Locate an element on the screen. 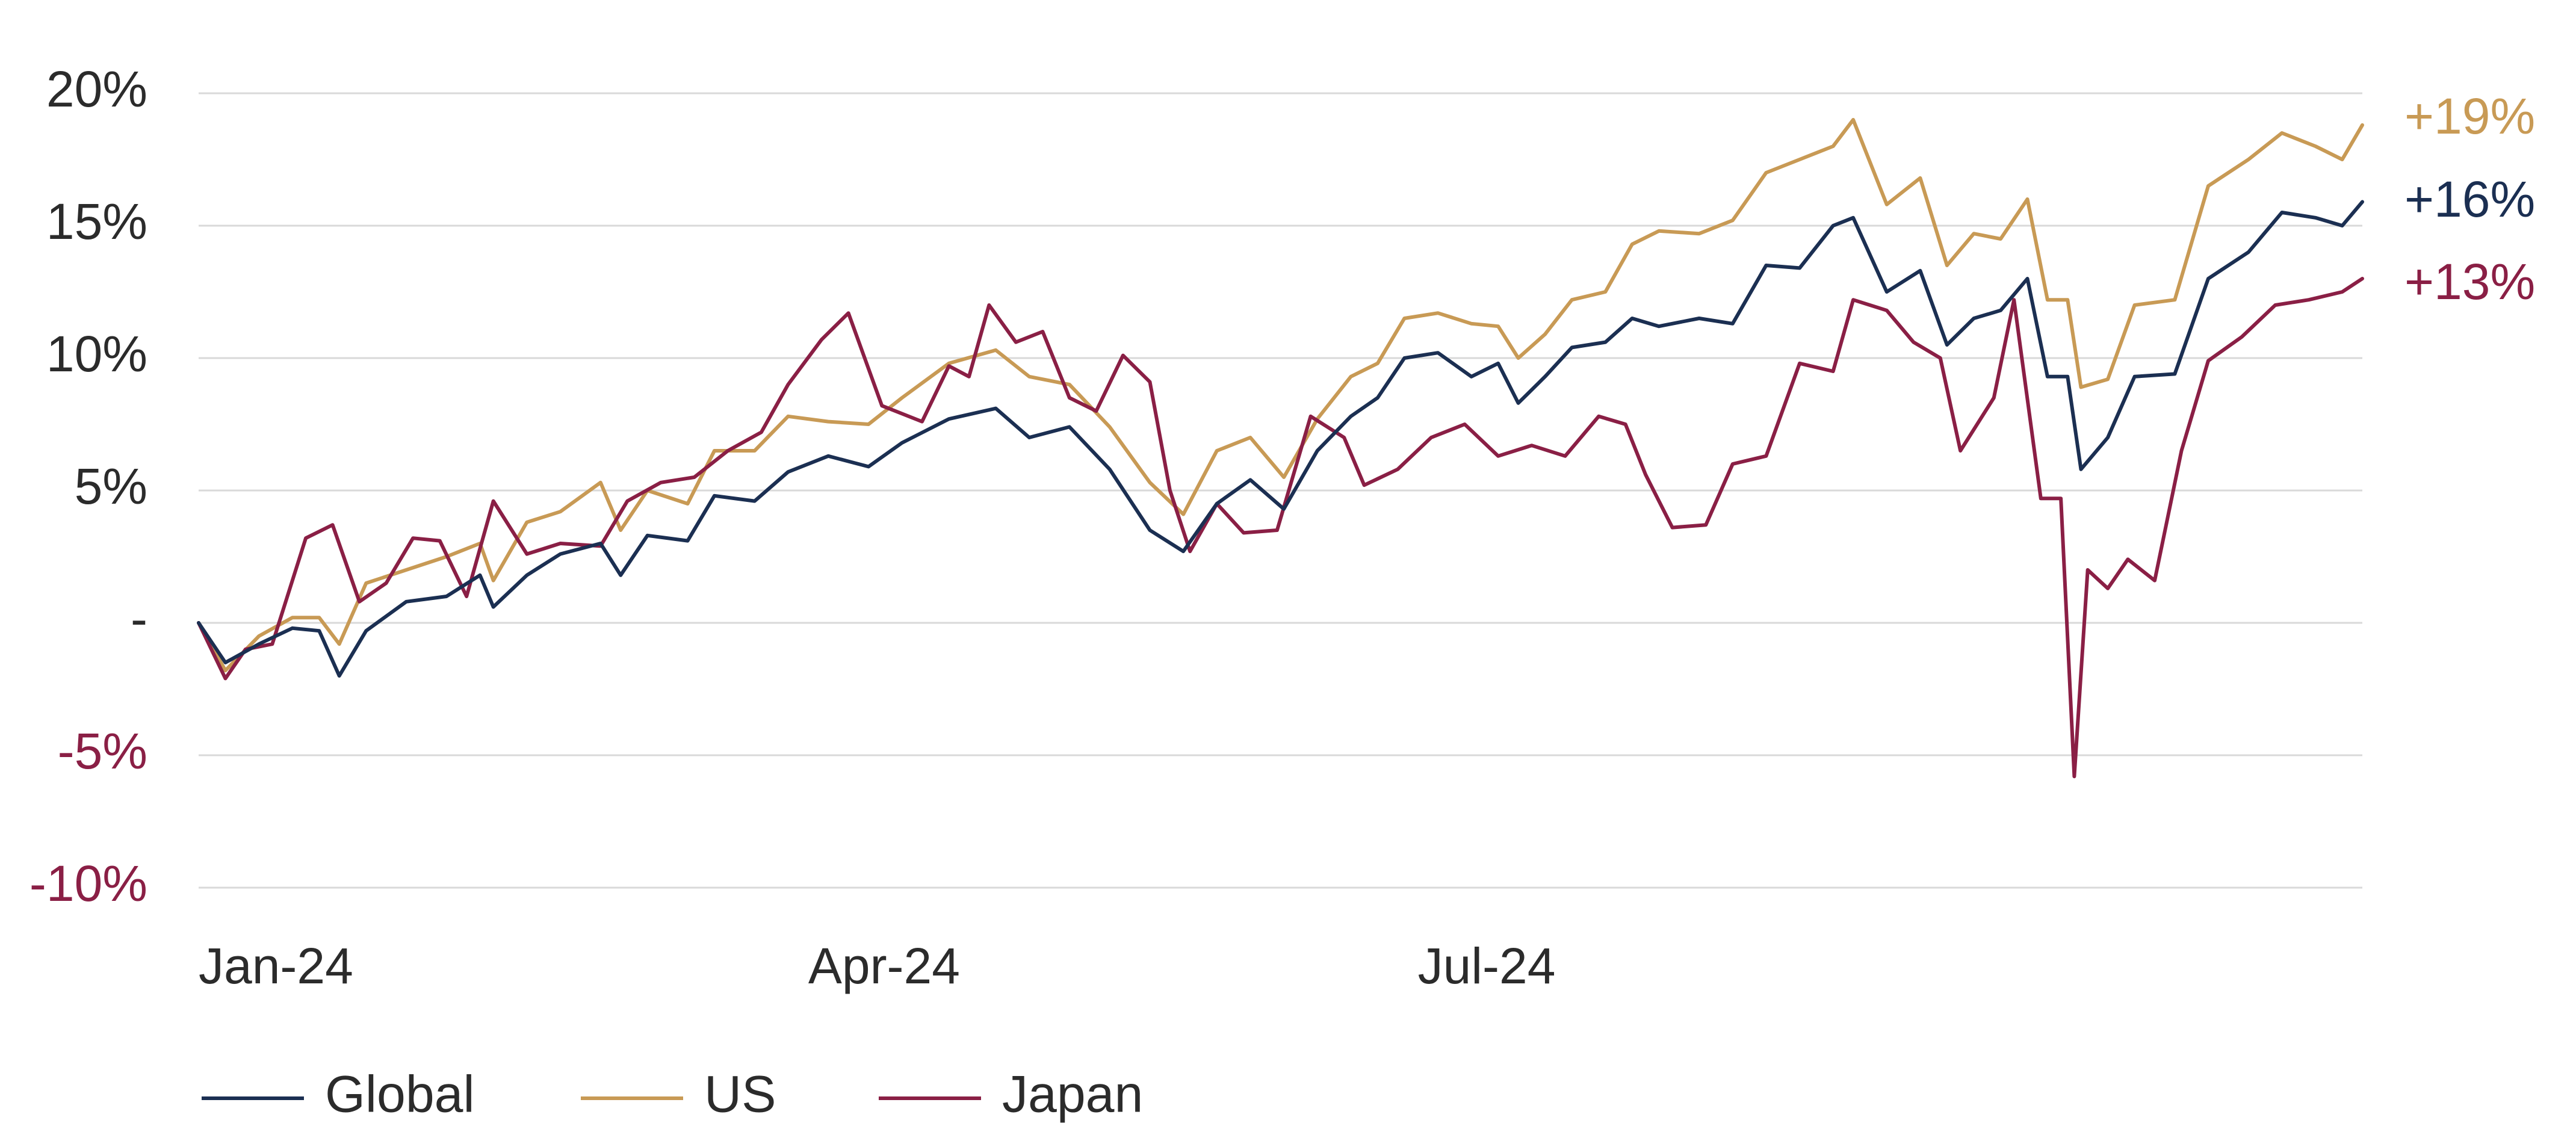 The width and height of the screenshot is (2576, 1138). y-tick-label: 20% is located at coordinates (97, 89).